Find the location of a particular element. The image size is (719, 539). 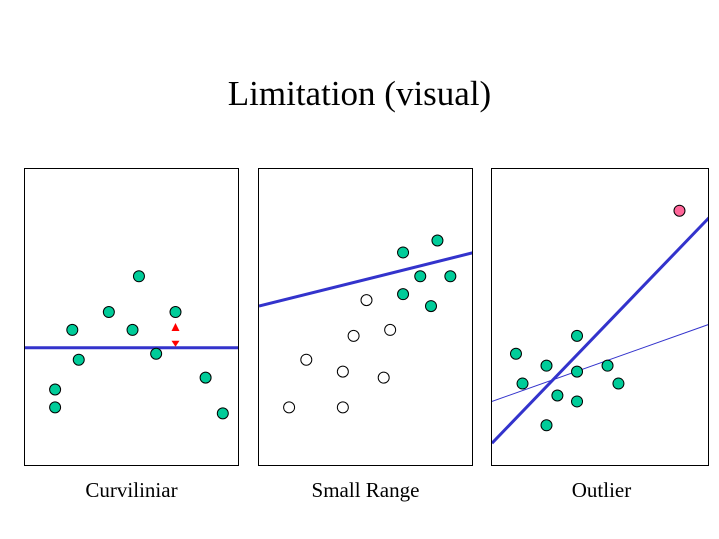

regression-line-fit-with-outlier is located at coordinates (600, 330).